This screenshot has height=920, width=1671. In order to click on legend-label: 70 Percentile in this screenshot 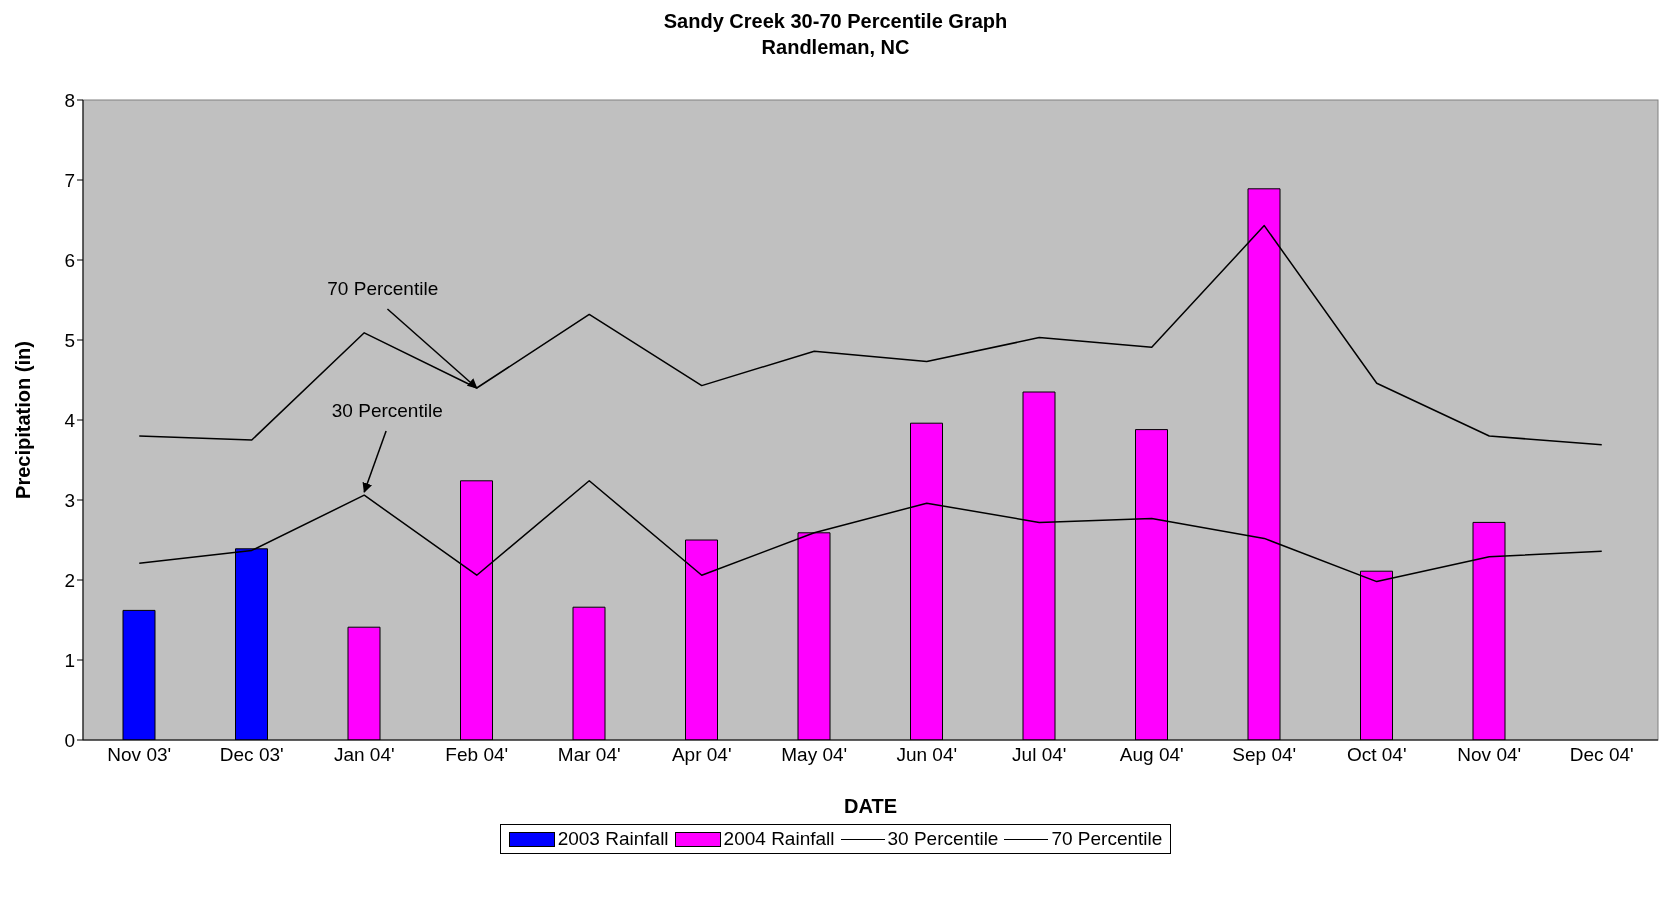, I will do `click(1107, 839)`.